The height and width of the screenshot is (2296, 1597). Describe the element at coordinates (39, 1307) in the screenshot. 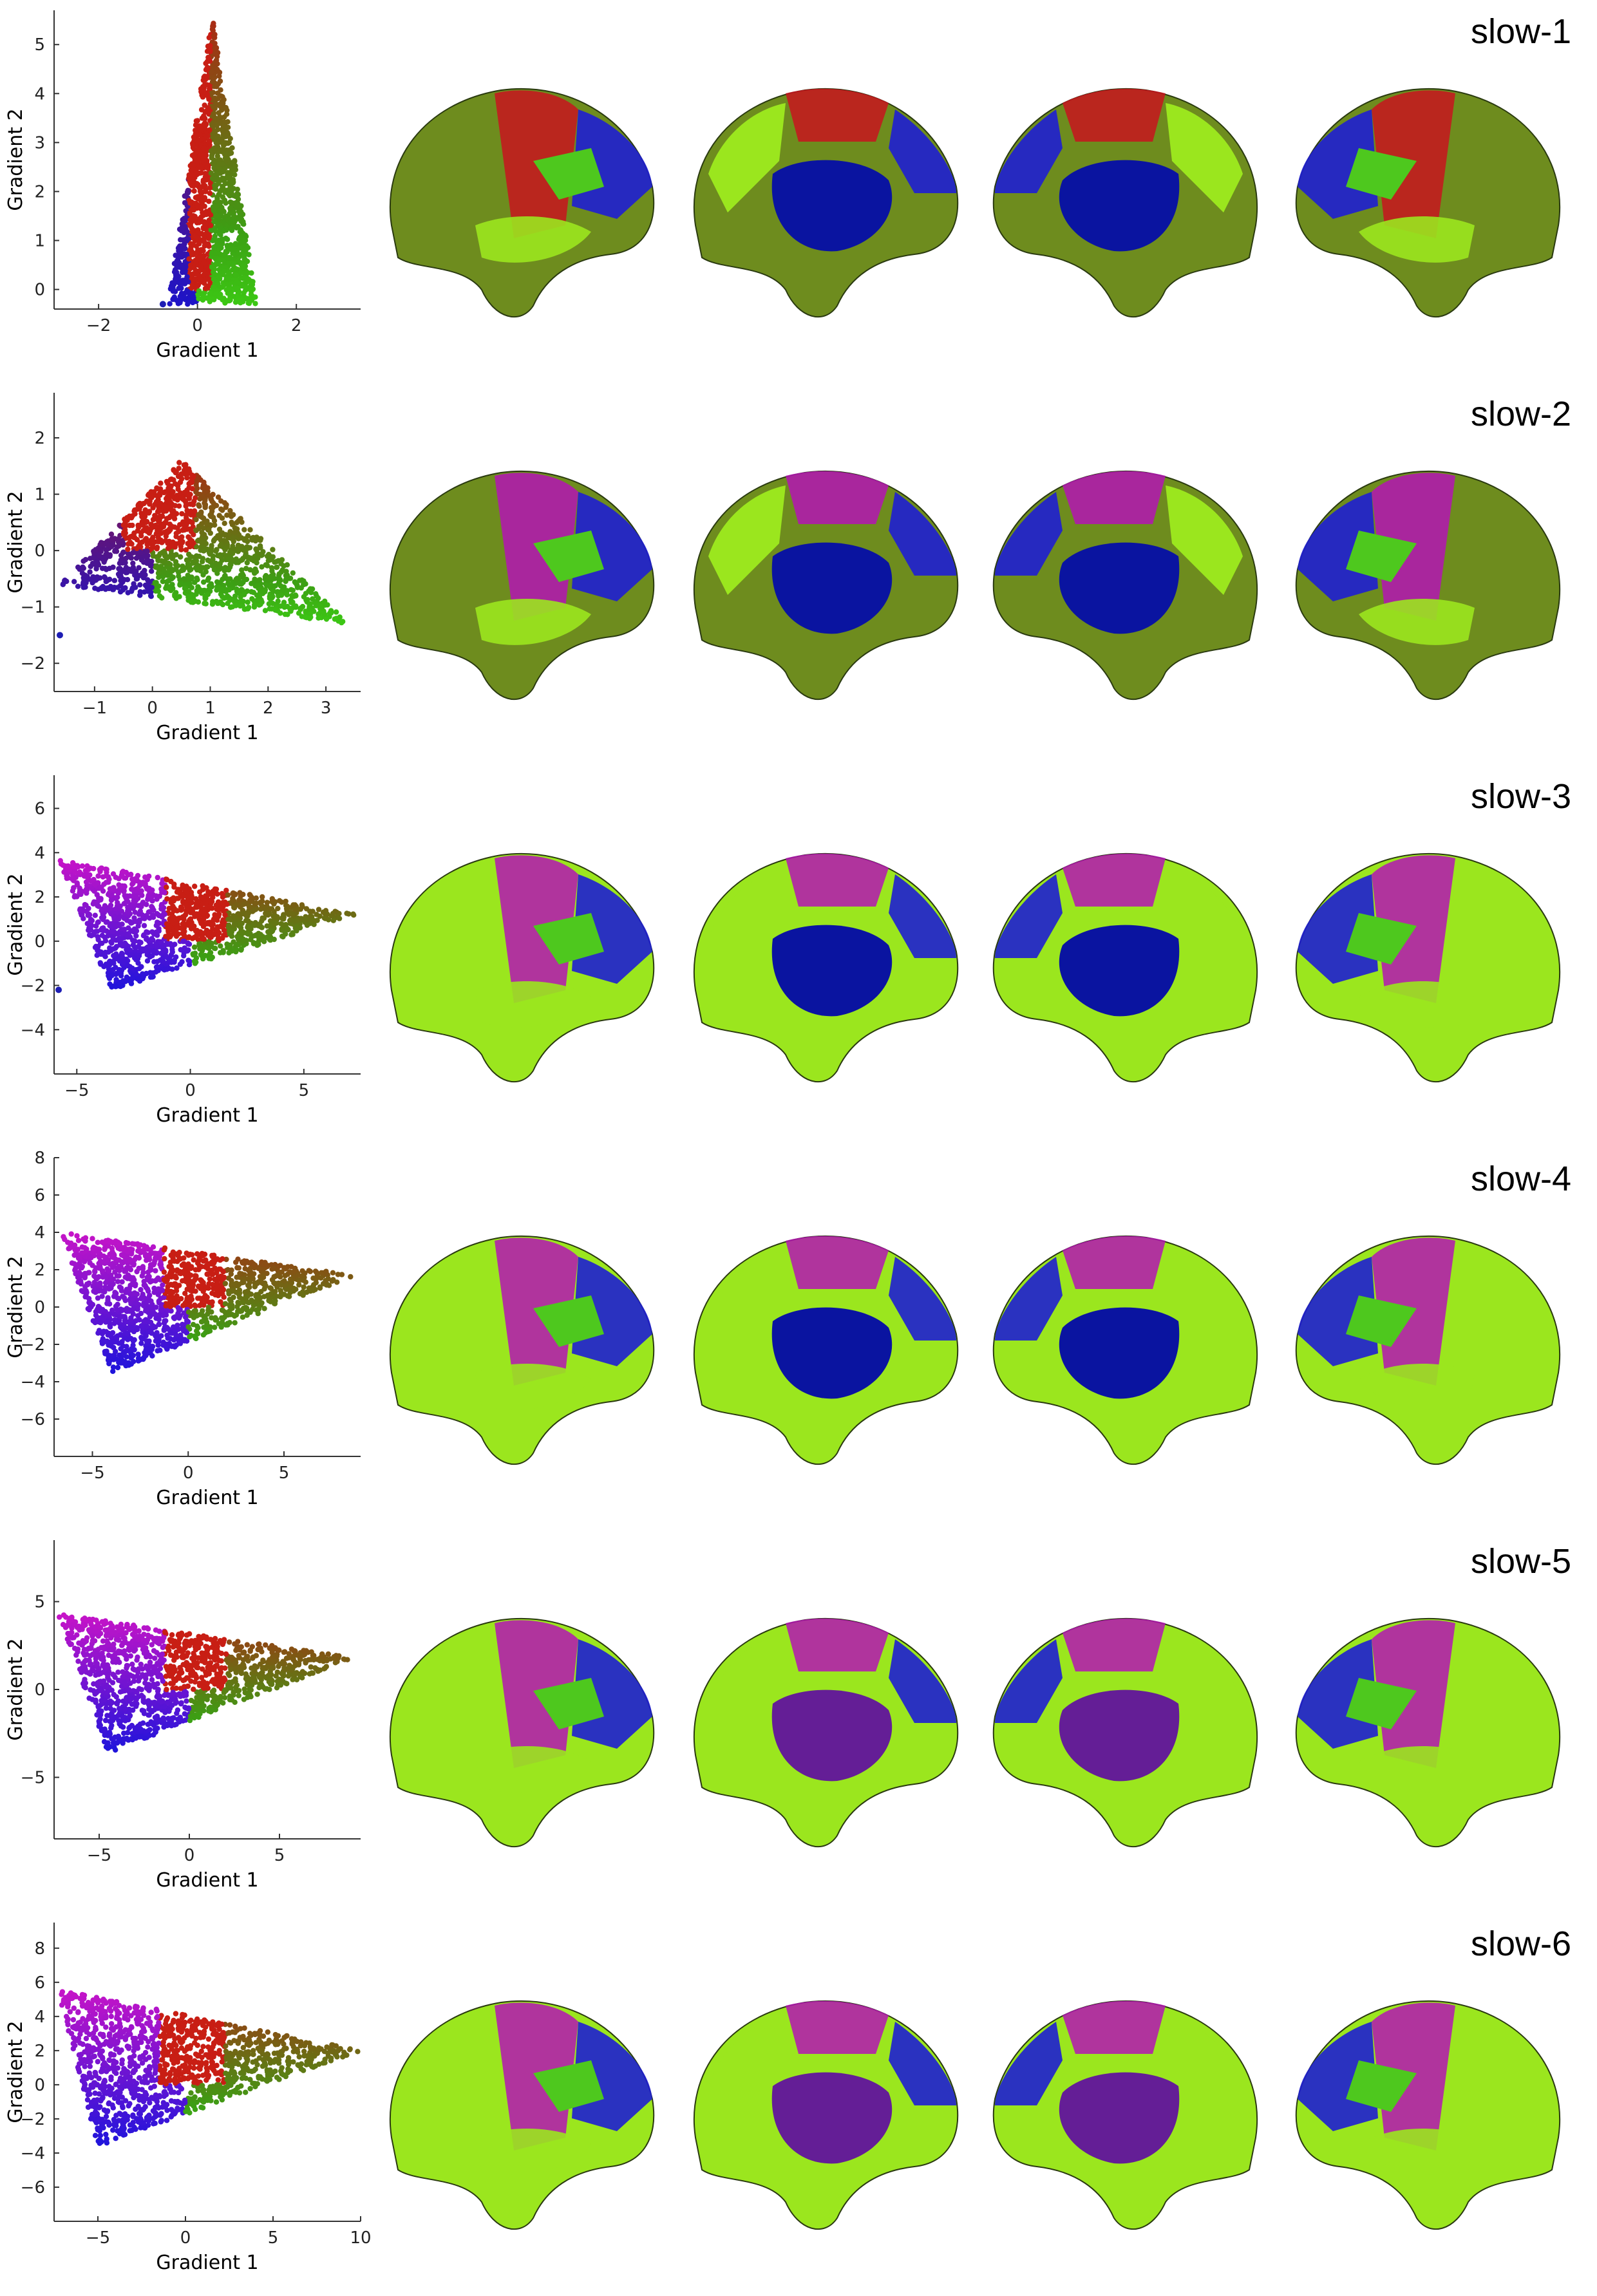

I see `y-tick-label: 0` at that location.